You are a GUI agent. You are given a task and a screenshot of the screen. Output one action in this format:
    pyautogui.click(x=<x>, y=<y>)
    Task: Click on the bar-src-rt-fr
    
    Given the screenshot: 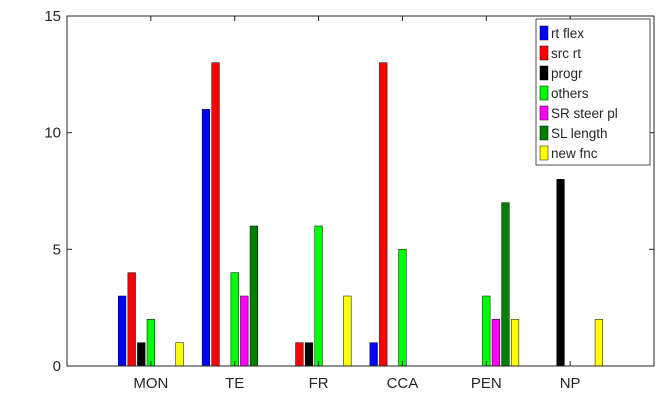 What is the action you would take?
    pyautogui.click(x=299, y=354)
    